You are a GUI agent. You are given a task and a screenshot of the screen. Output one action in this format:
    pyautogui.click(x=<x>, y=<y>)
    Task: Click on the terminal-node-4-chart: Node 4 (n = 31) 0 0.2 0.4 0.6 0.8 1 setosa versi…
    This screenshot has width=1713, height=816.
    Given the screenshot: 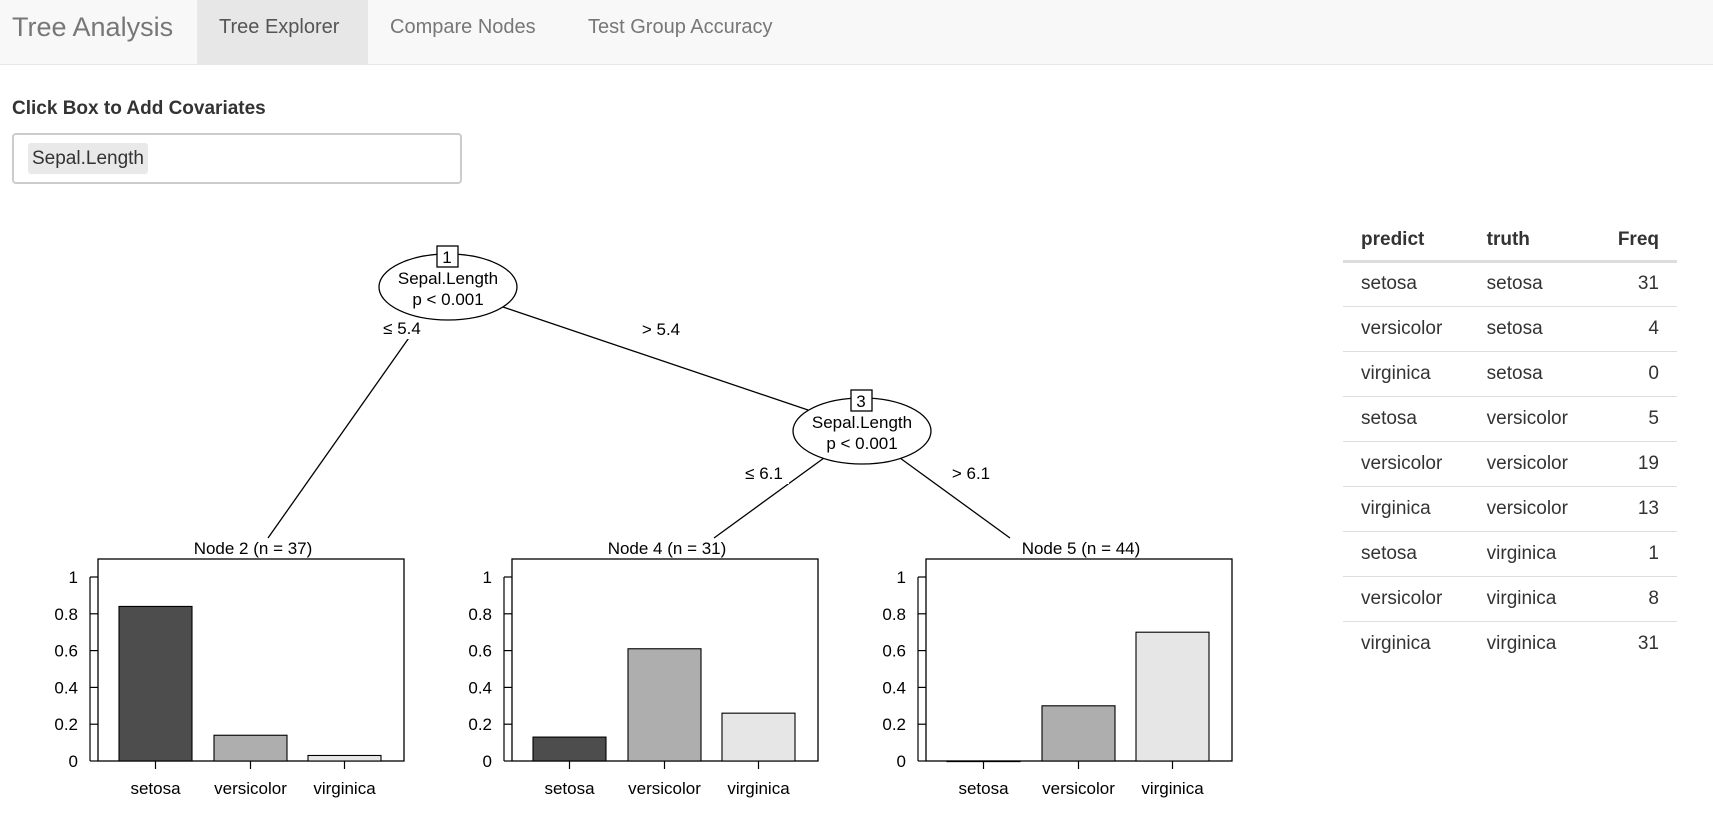 What is the action you would take?
    pyautogui.click(x=643, y=668)
    